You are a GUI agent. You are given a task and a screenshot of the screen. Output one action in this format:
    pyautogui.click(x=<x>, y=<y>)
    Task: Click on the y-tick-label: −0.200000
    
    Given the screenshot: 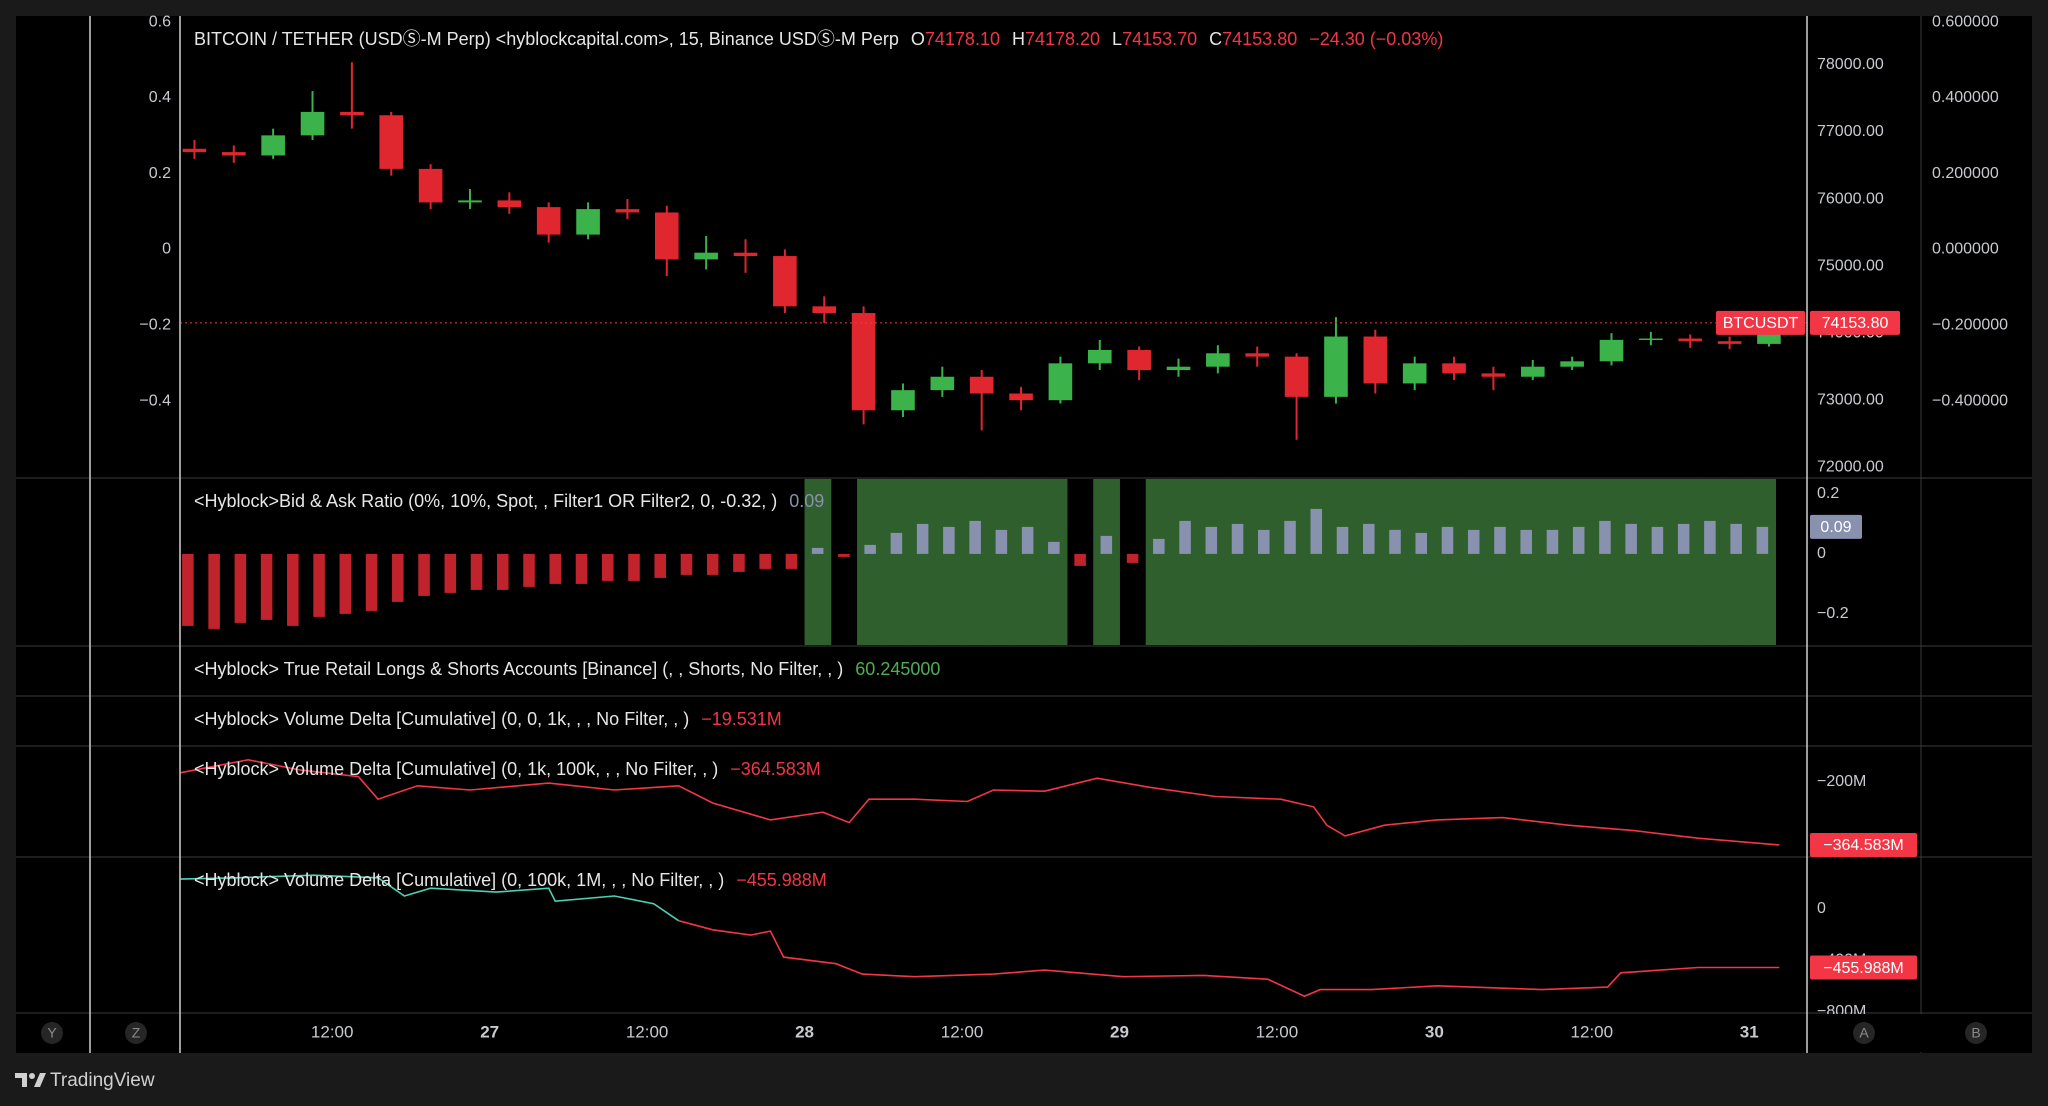 What is the action you would take?
    pyautogui.click(x=1970, y=324)
    